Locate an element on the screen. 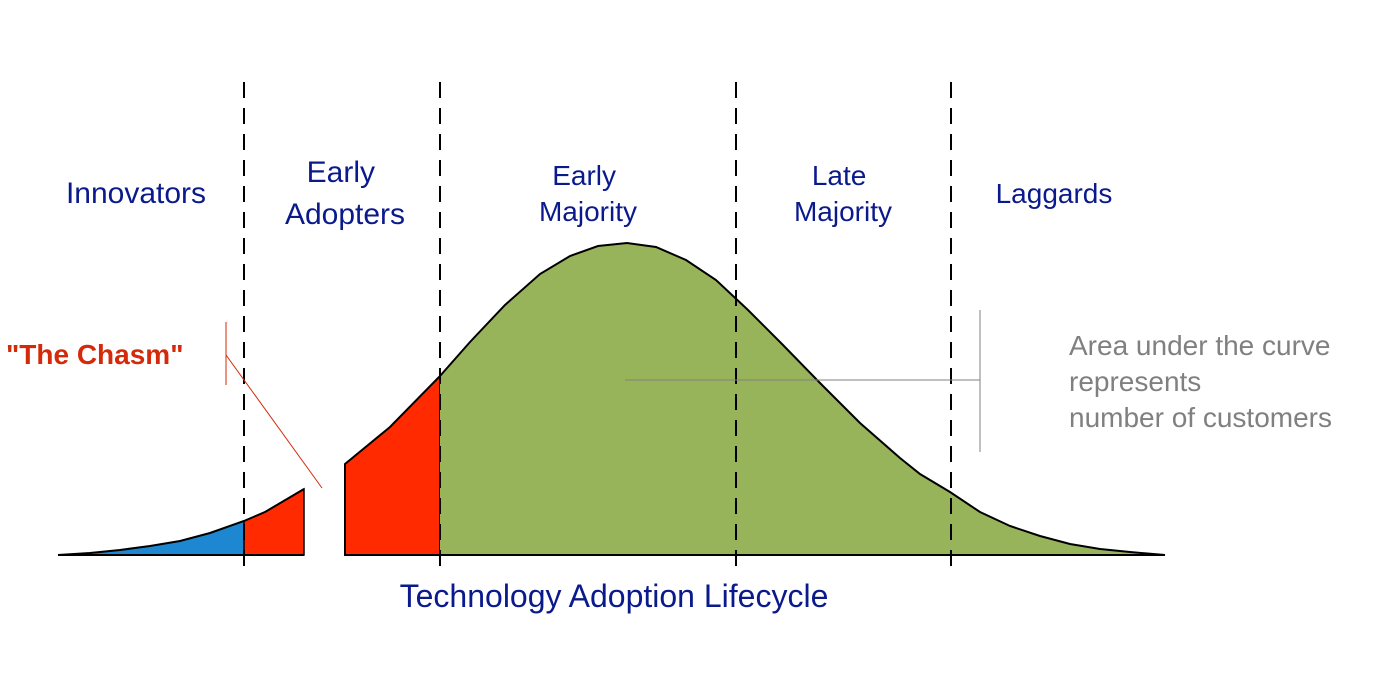 The image size is (1400, 700). segment-label-laggards: Laggards is located at coordinates (1054, 193).